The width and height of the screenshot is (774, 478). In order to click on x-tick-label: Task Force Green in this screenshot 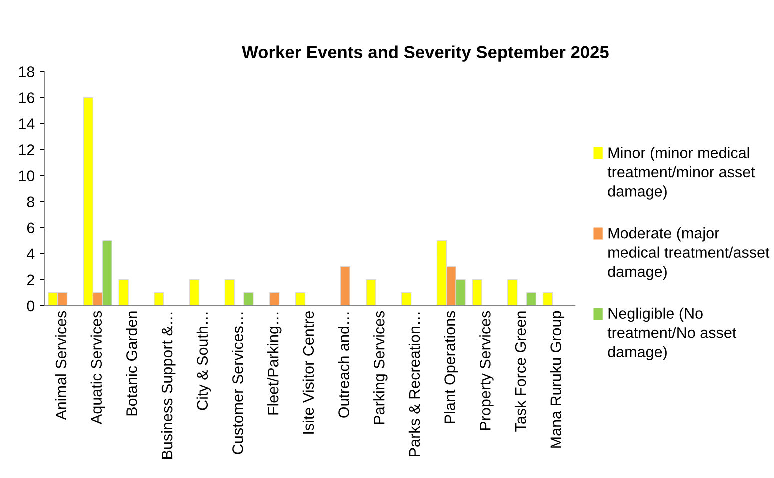, I will do `click(520, 372)`.